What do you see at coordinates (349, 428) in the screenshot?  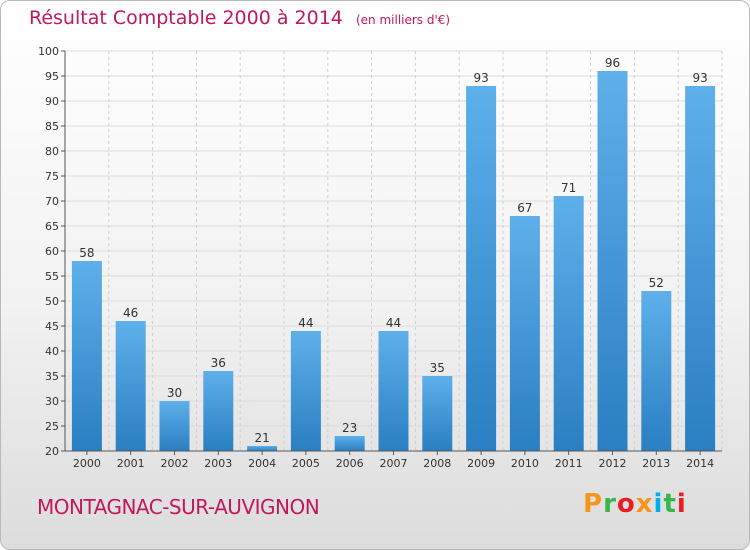 I see `value-label-2006: 23` at bounding box center [349, 428].